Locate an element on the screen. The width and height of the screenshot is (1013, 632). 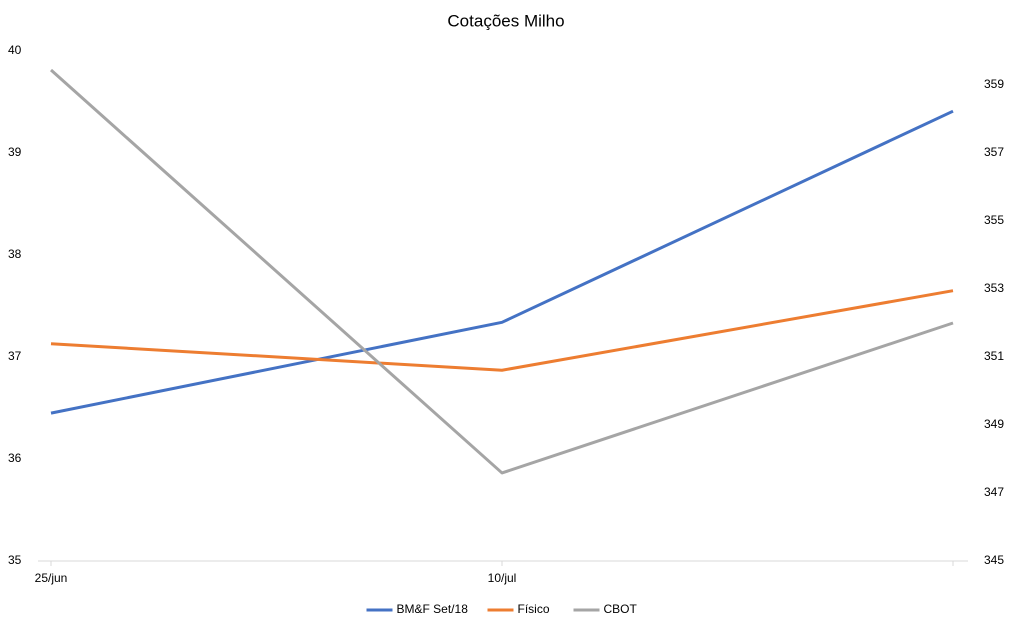
y-tick-label: 36 is located at coordinates (15, 458).